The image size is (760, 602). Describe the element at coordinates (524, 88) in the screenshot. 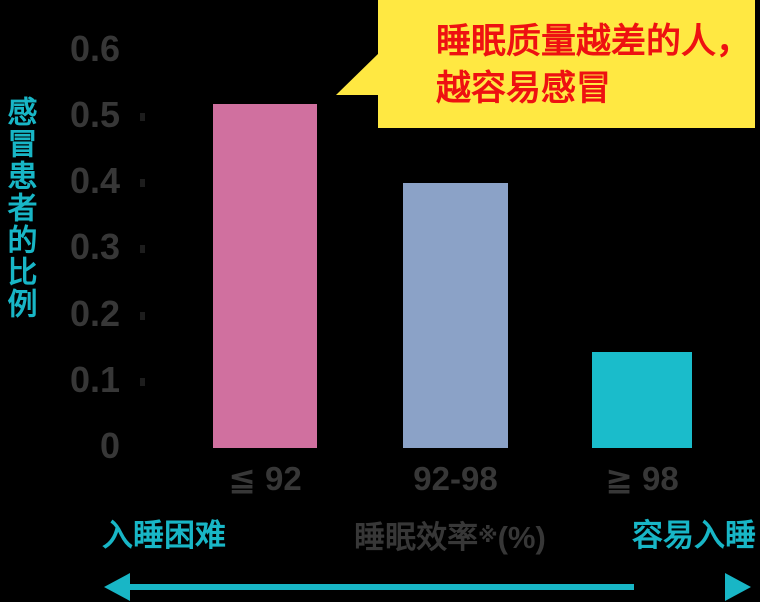

I see `callout-line-2: 越容易感冒` at that location.